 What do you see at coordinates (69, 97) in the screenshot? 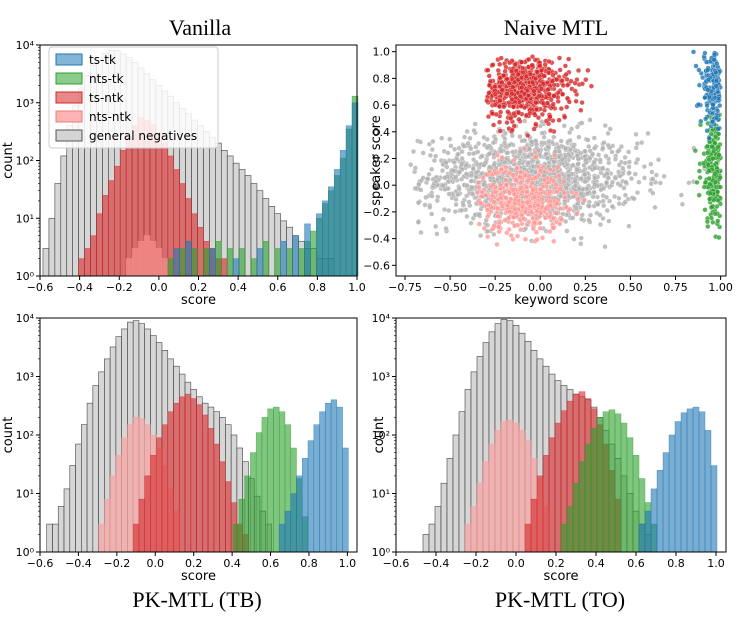
I see `legend-swatch-ts-ntk` at bounding box center [69, 97].